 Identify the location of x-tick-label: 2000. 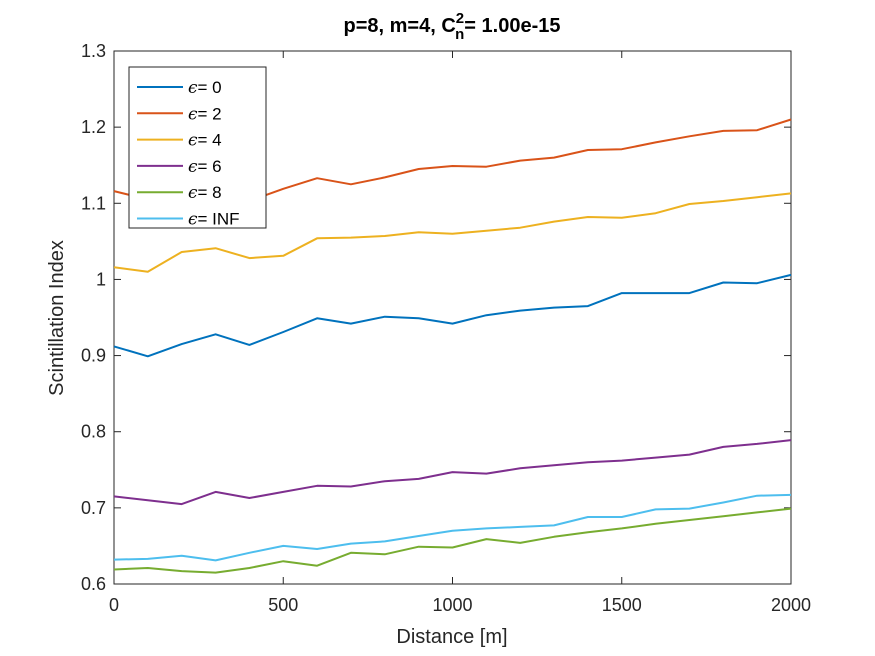
(791, 605).